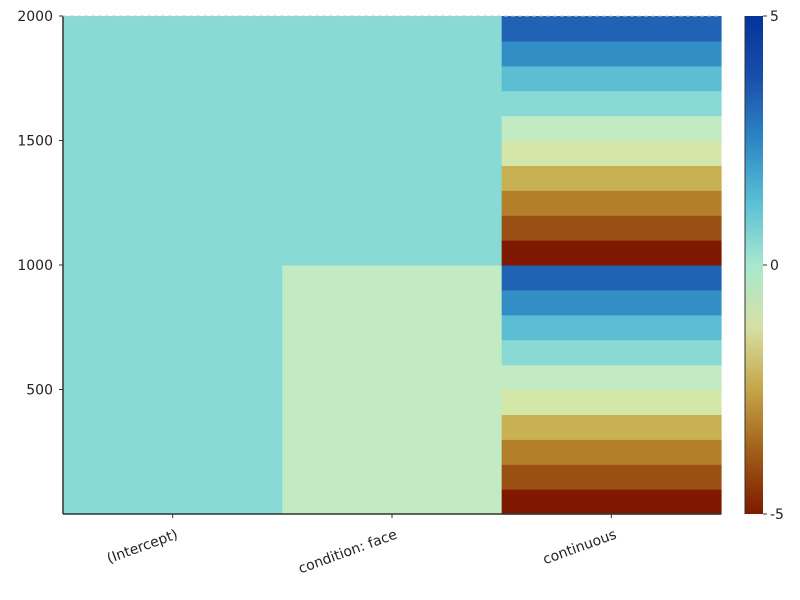  Describe the element at coordinates (142, 547) in the screenshot. I see `x-tick-label: (Intercept)` at that location.